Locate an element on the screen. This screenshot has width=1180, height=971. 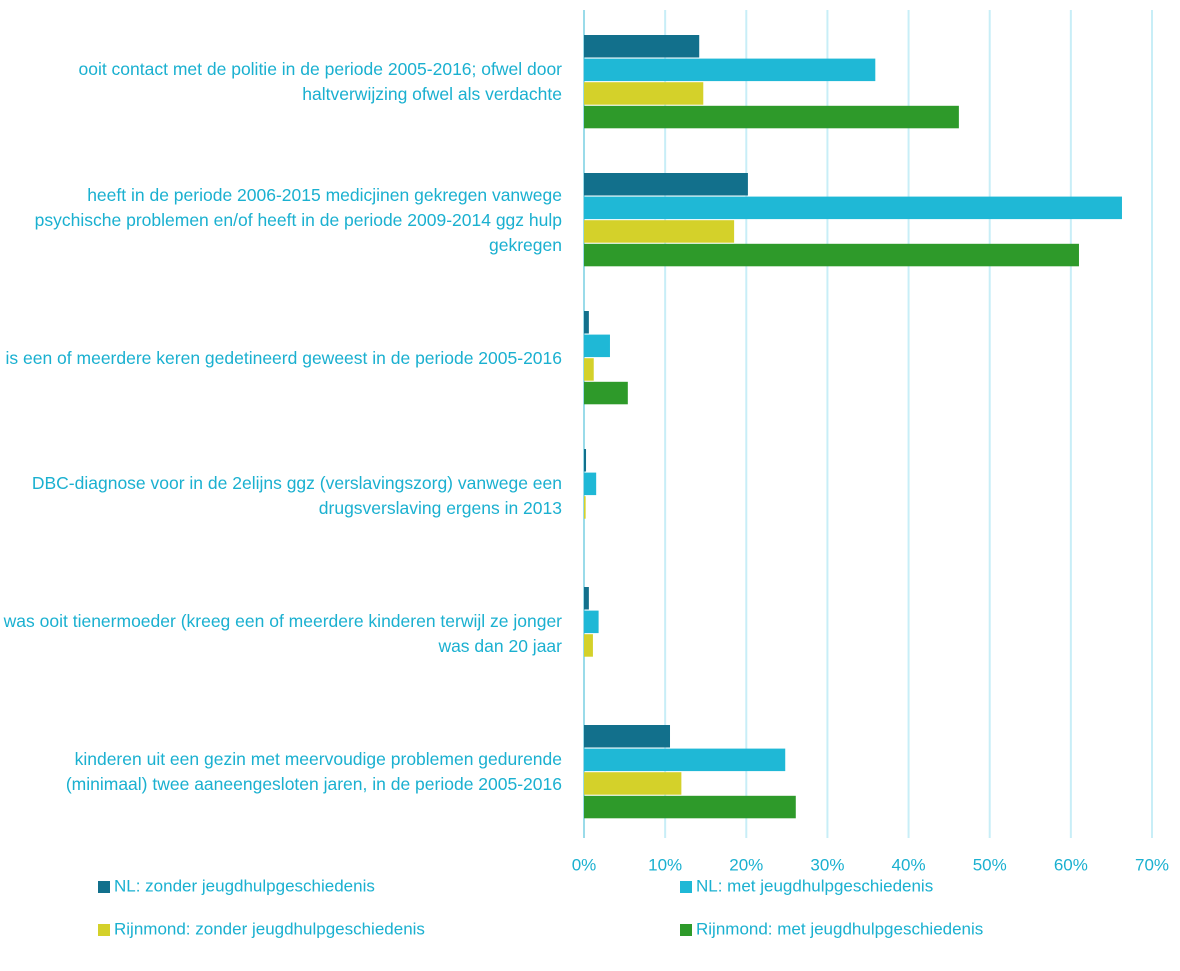
legend-label: NL: met jeugdhulpgeschiedenis is located at coordinates (814, 885).